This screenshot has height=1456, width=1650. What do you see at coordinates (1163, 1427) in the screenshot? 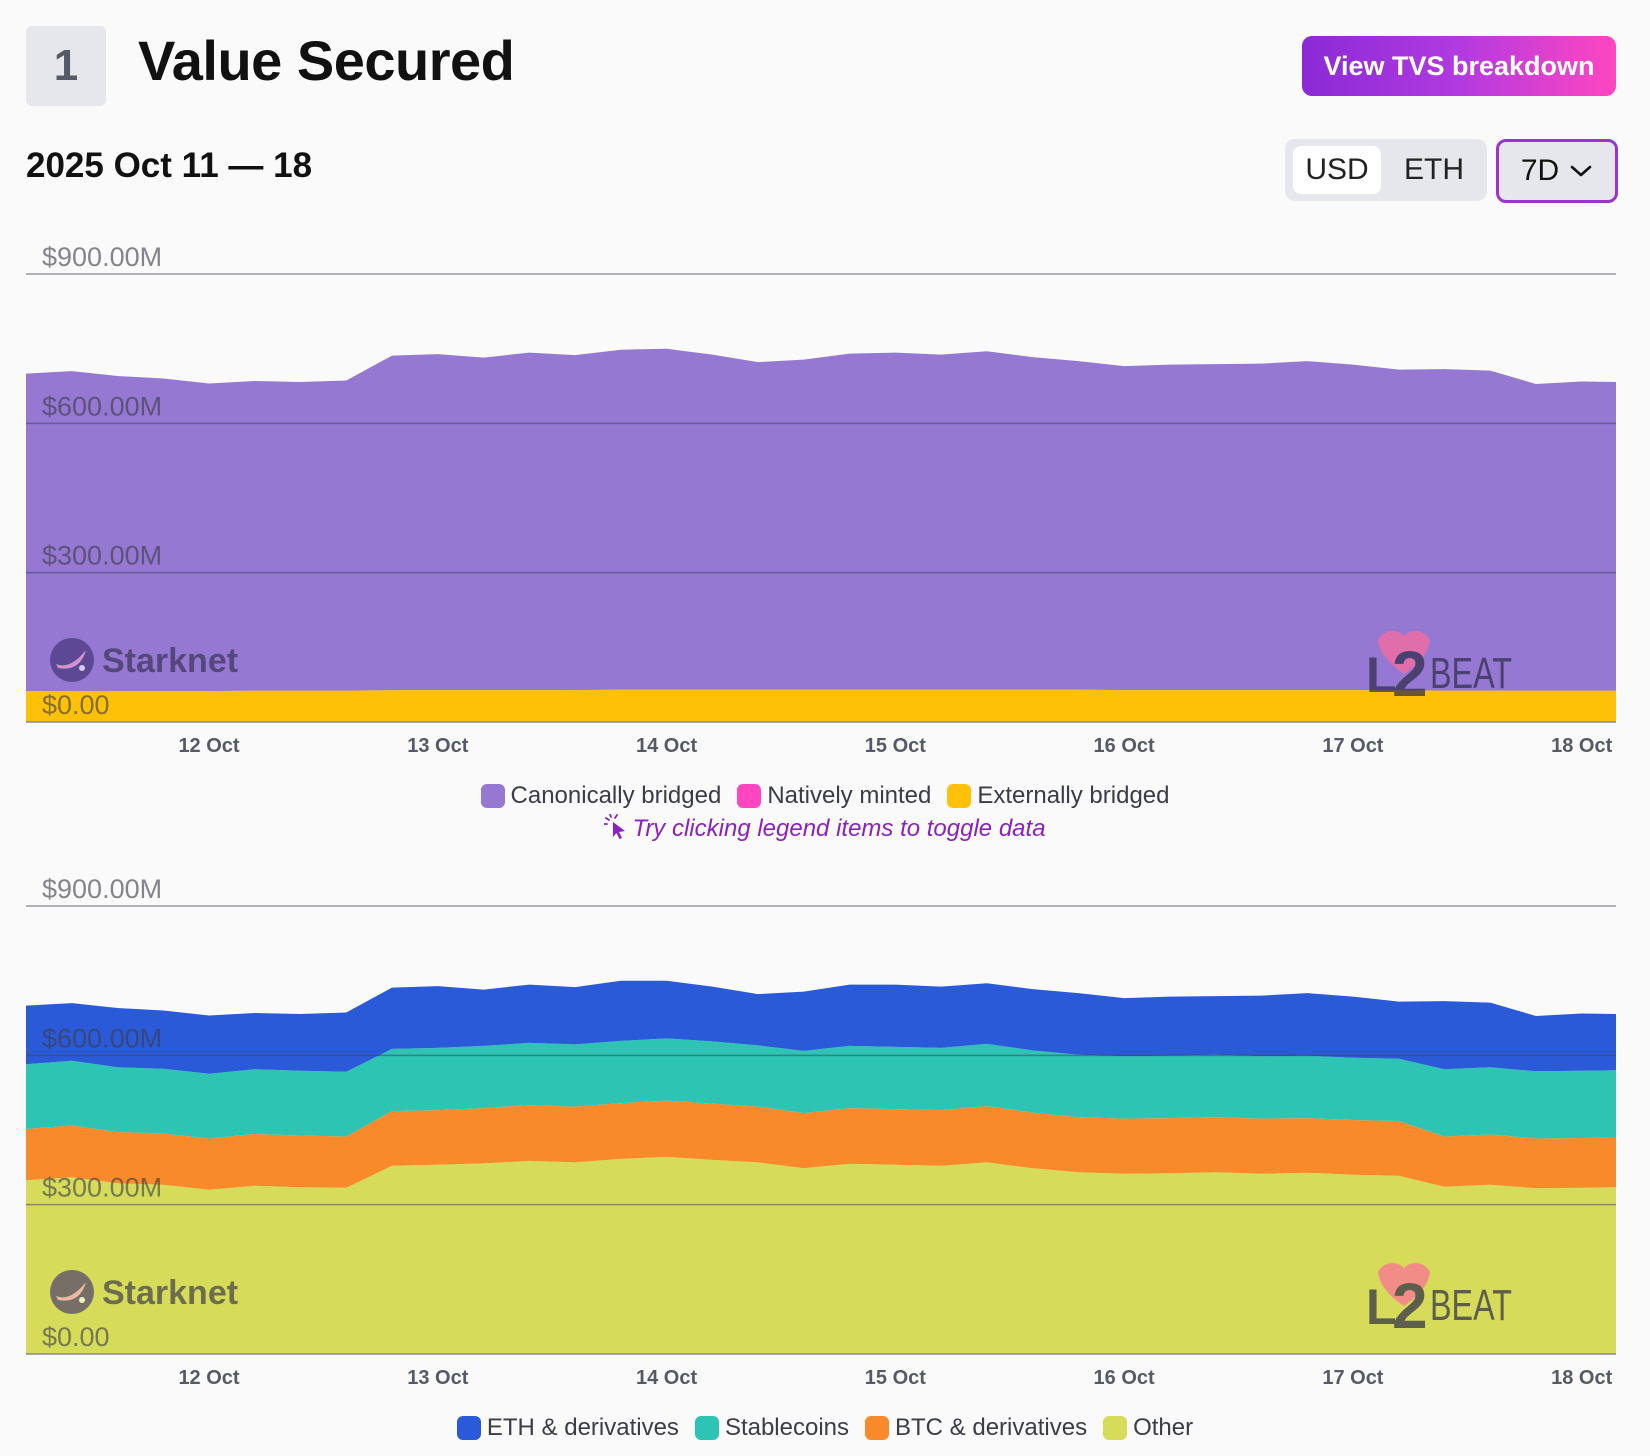
I see `legend-label: Other` at bounding box center [1163, 1427].